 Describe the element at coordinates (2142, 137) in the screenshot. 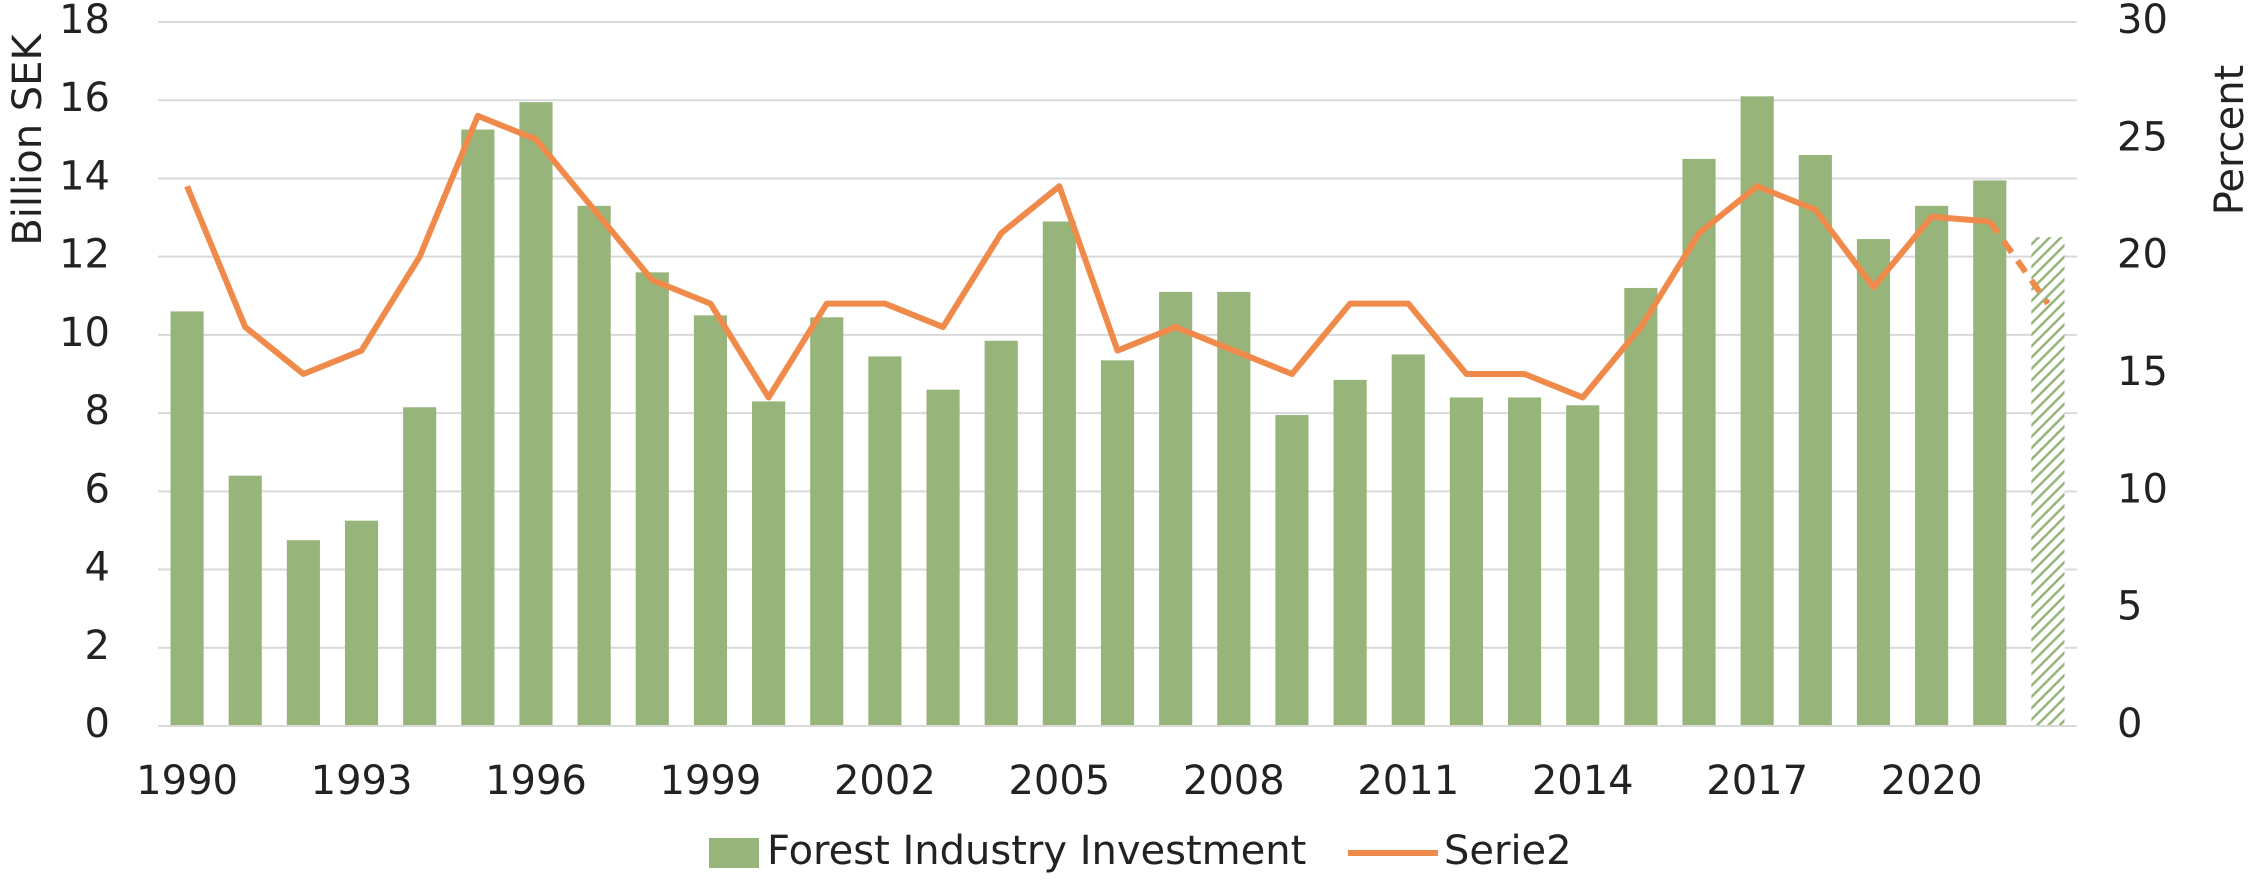

I see `y2-tick-label: 25` at that location.